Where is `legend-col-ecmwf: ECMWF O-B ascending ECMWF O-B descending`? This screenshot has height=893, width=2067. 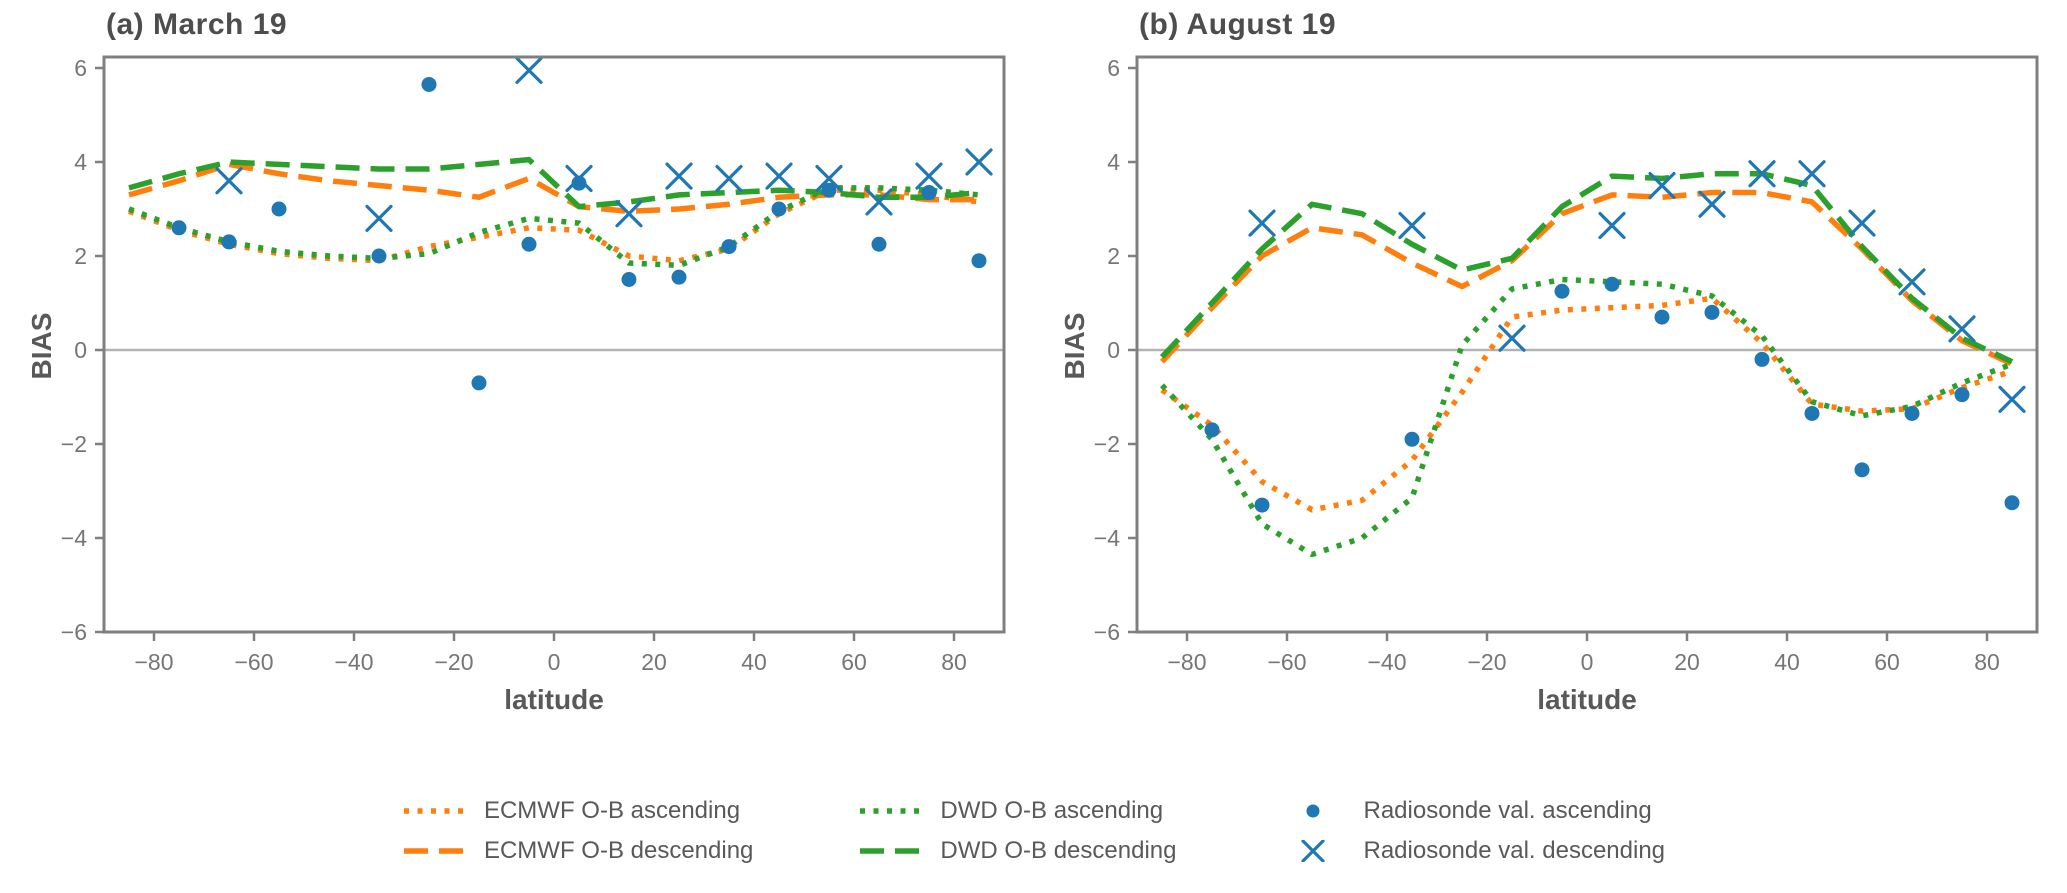 legend-col-ecmwf: ECMWF O-B ascending ECMWF O-B descending is located at coordinates (577, 831).